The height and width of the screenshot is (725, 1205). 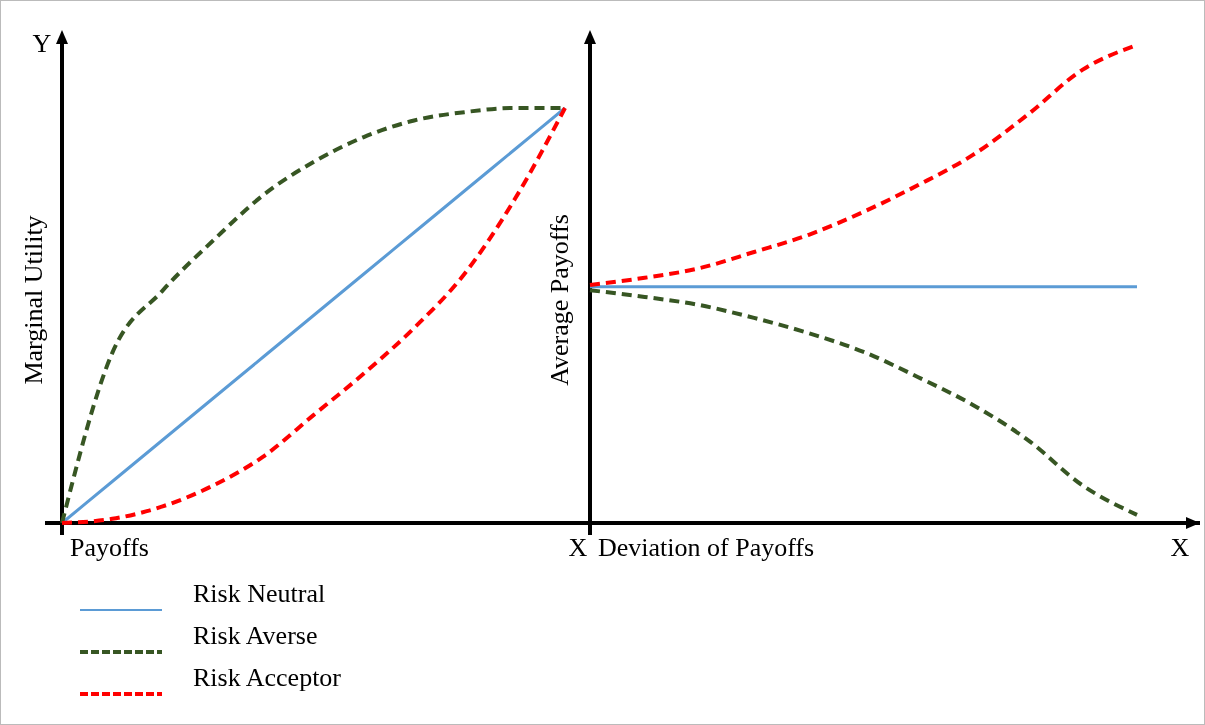 I want to click on text: Y, so click(x=42, y=43).